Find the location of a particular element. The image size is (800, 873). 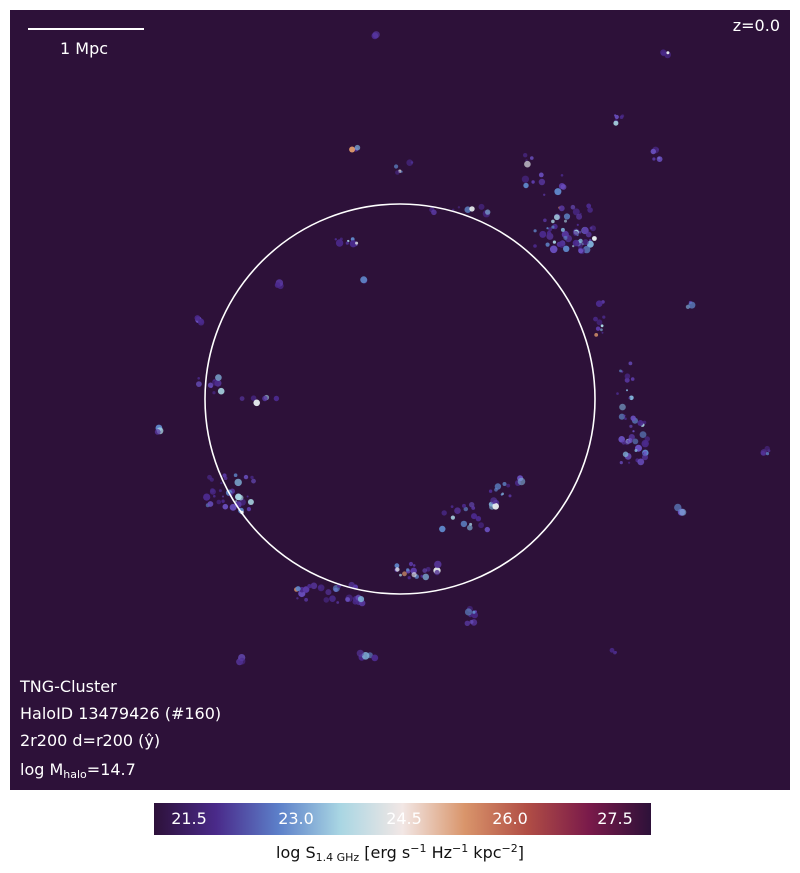

scale-bar-label: 1 Mpc is located at coordinates (84, 48).